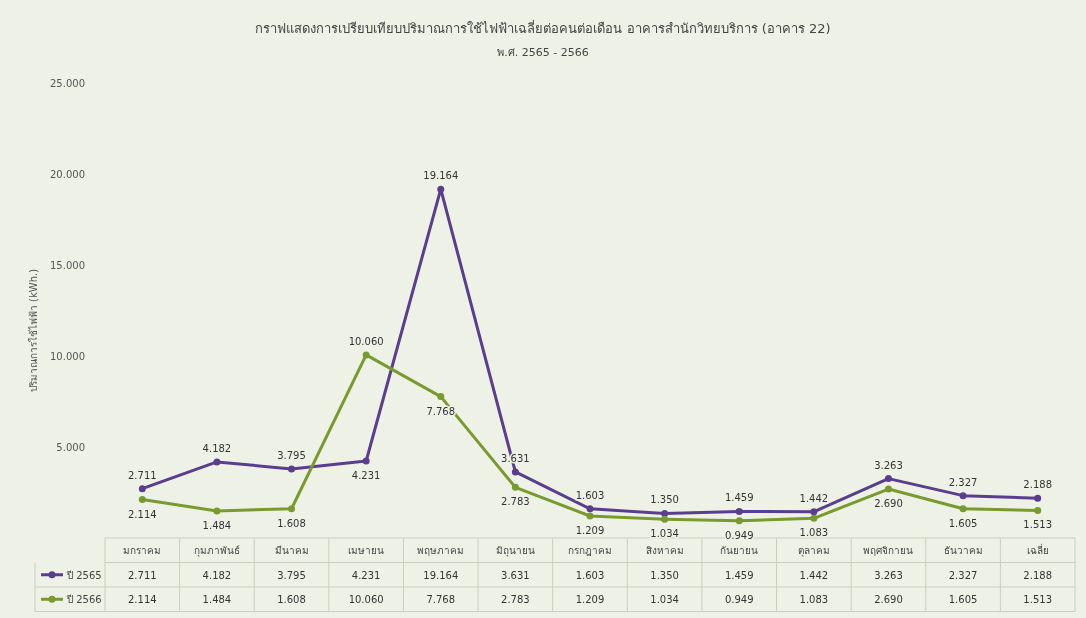 This screenshot has height=618, width=1086. I want to click on data-label: 19.164, so click(441, 575).